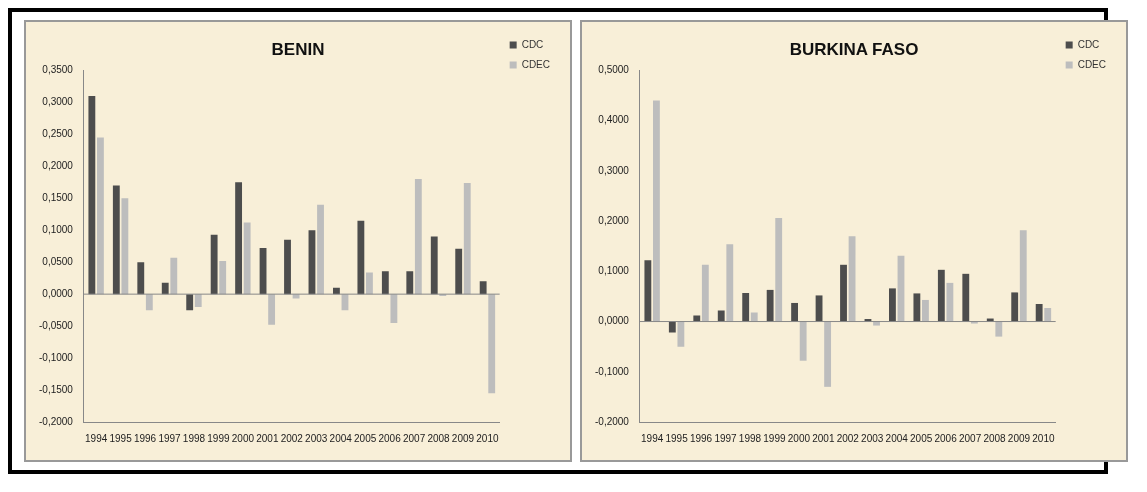 The width and height of the screenshot is (1147, 492). What do you see at coordinates (58, 134) in the screenshot?
I see `y-tick-label: 0,2500` at bounding box center [58, 134].